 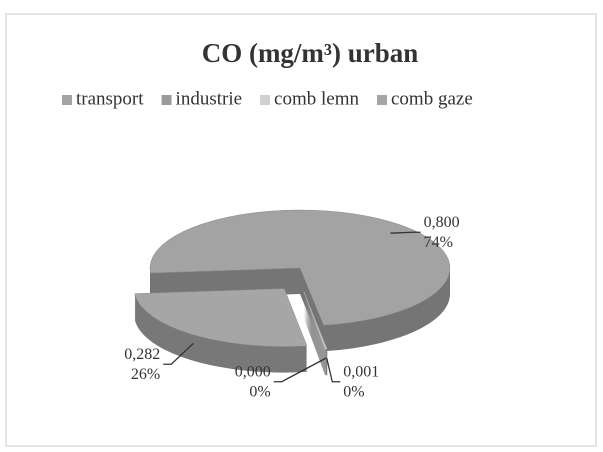 What do you see at coordinates (145, 374) in the screenshot?
I see `percent-label: 26%` at bounding box center [145, 374].